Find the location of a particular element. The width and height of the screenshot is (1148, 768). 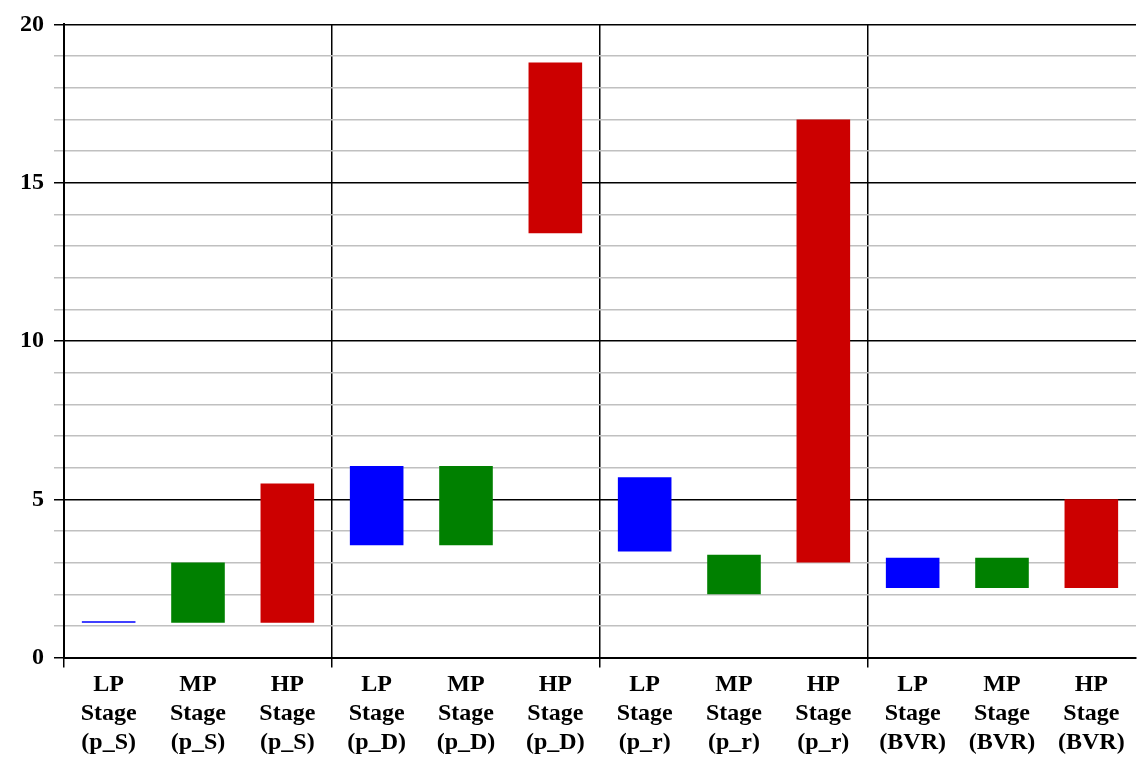

x-tick-label: MP Stage (BVR) is located at coordinates (1002, 712).